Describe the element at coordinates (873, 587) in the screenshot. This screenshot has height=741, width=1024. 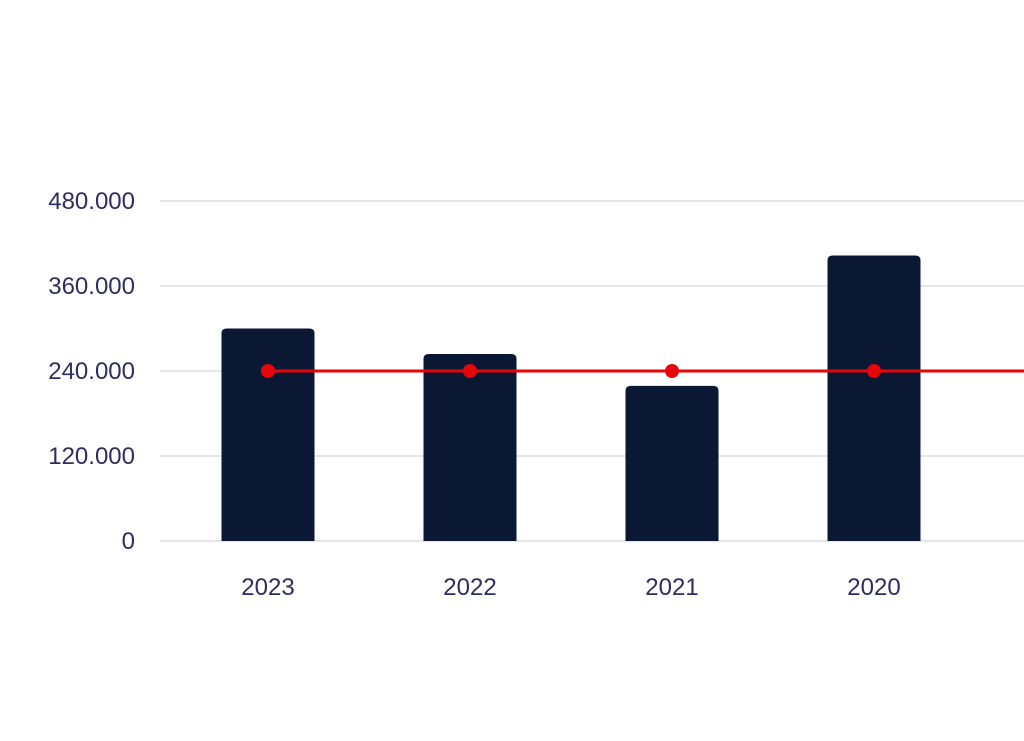
I see `x-tick-label: 2020` at that location.